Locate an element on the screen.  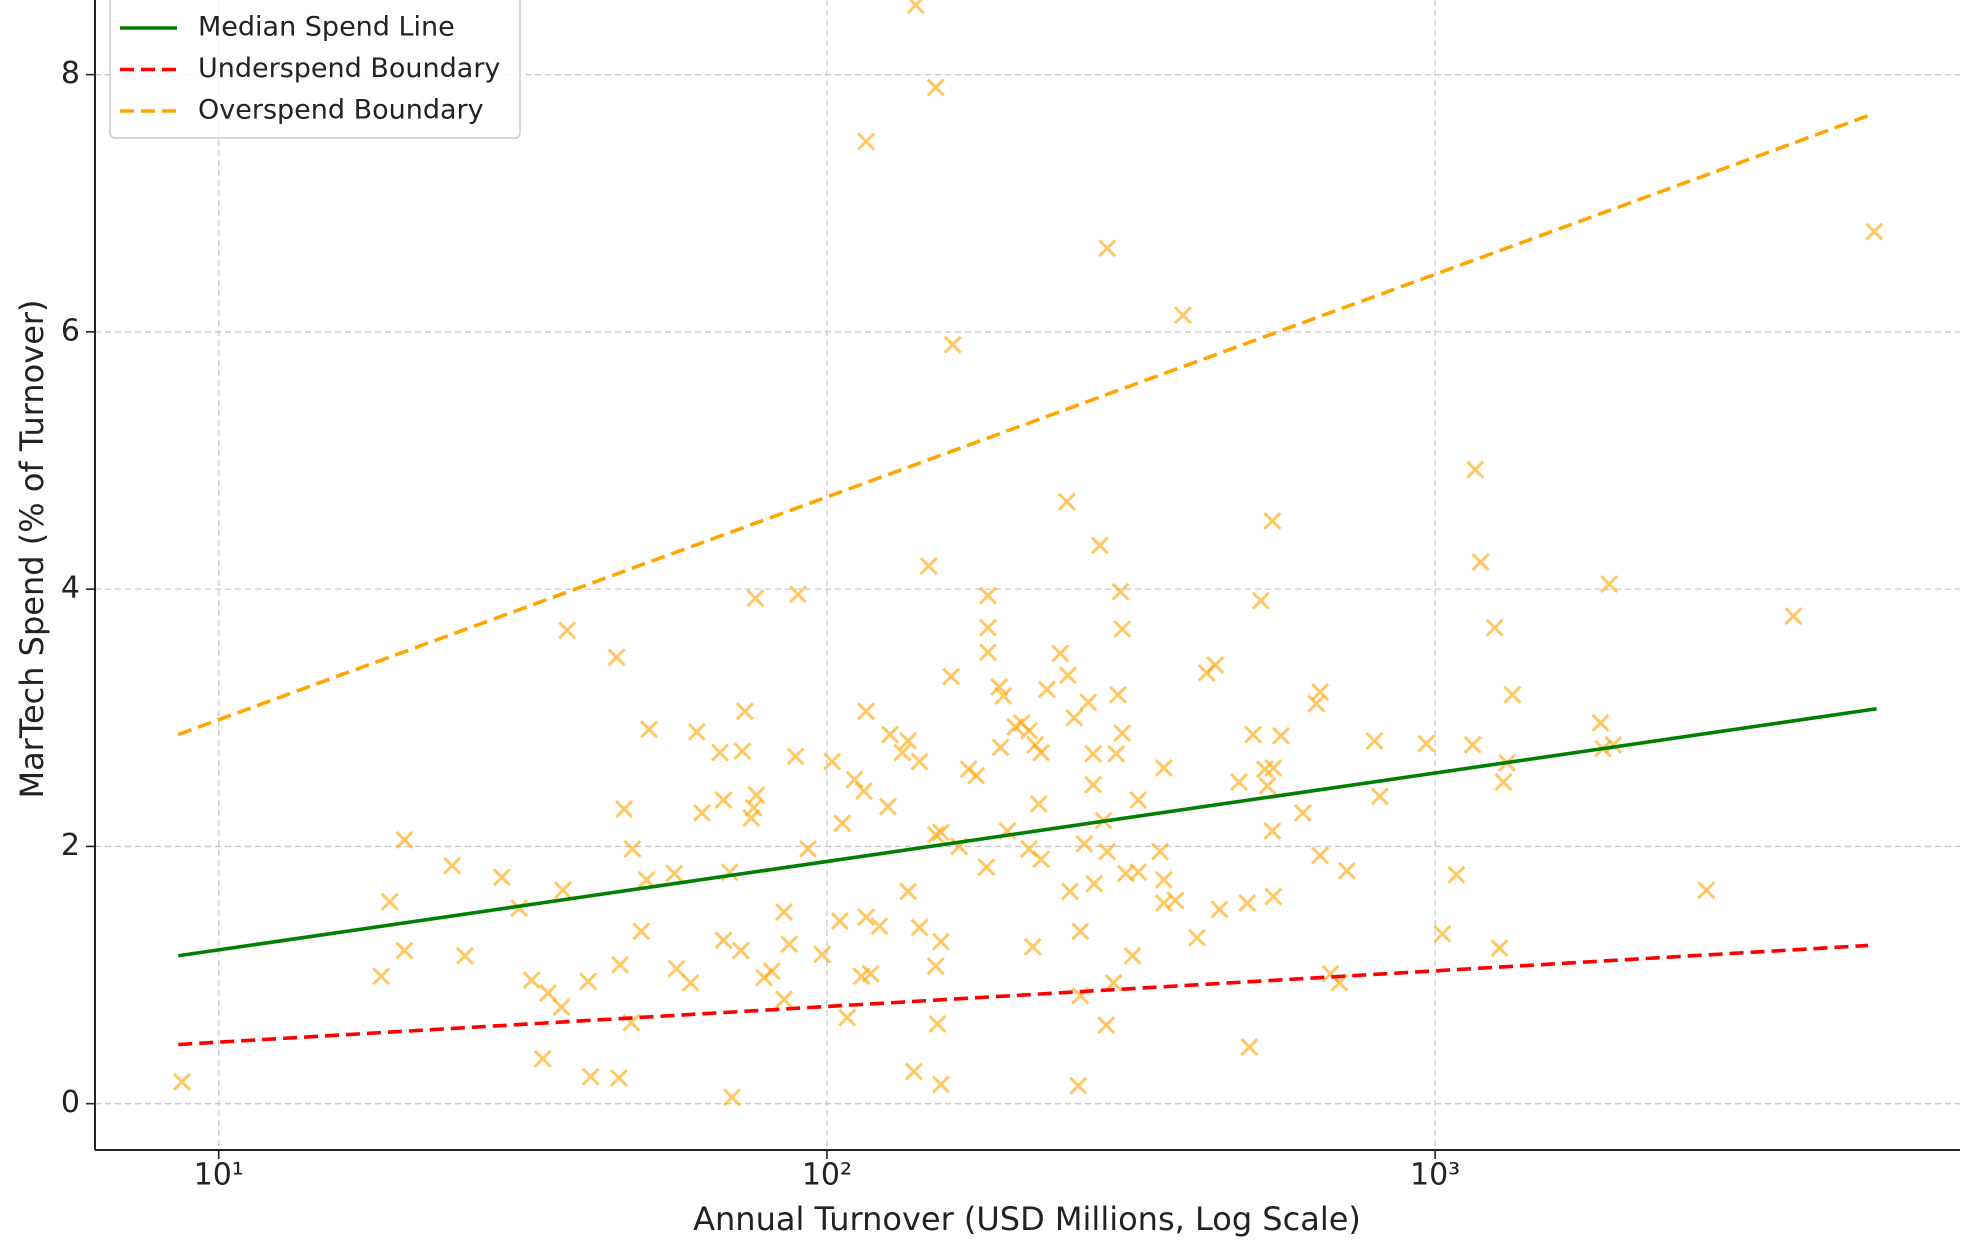
y-tick-label: 2 is located at coordinates (70, 845).